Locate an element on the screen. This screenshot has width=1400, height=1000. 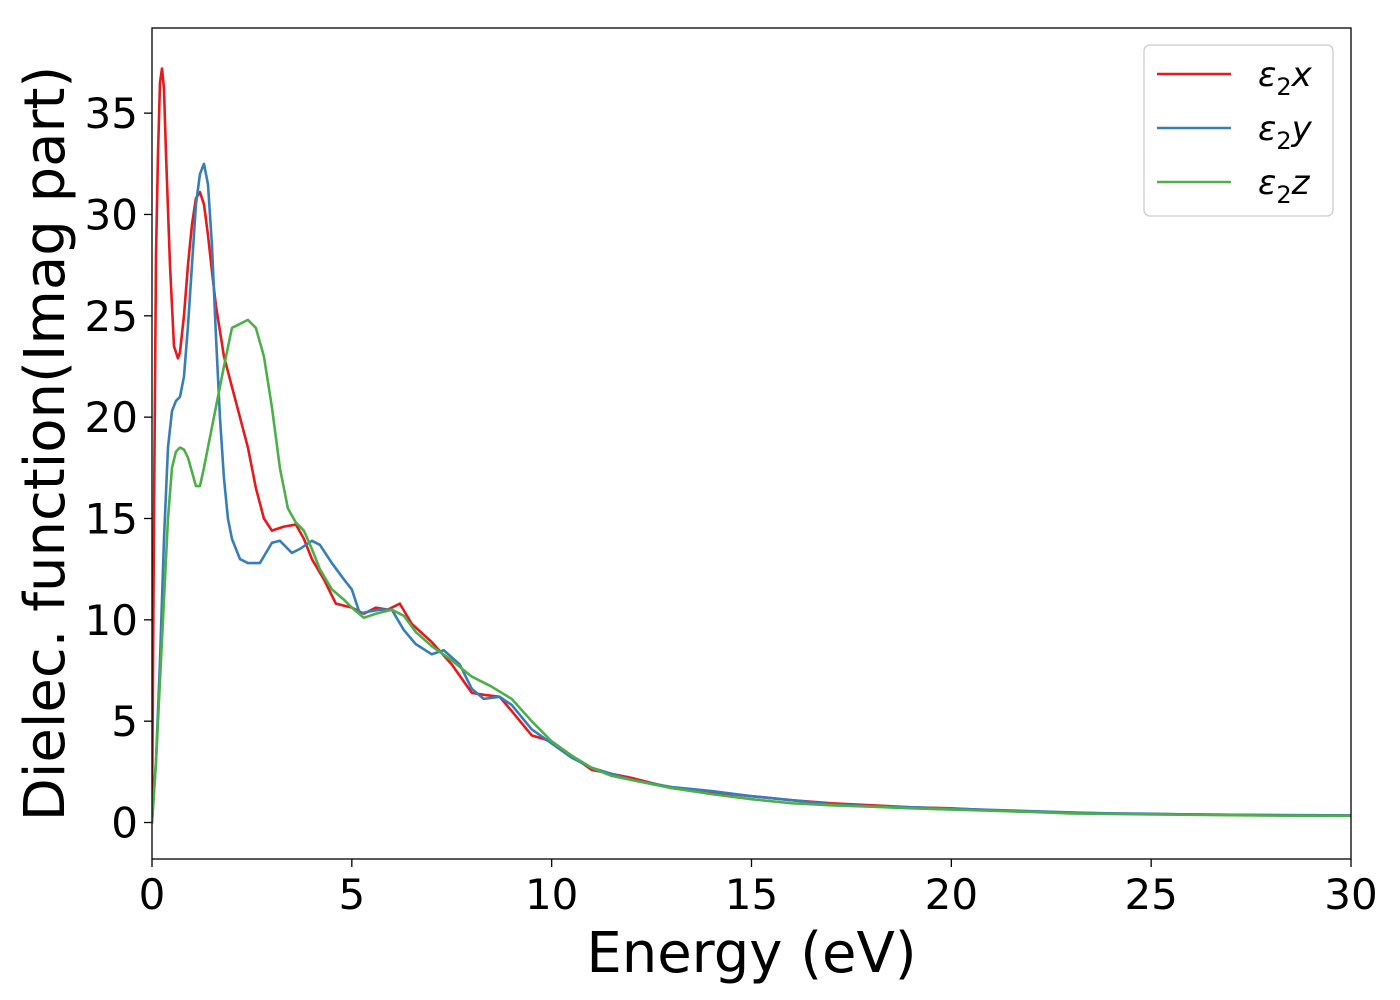
y-tick-label: 35 is located at coordinates (111, 113).